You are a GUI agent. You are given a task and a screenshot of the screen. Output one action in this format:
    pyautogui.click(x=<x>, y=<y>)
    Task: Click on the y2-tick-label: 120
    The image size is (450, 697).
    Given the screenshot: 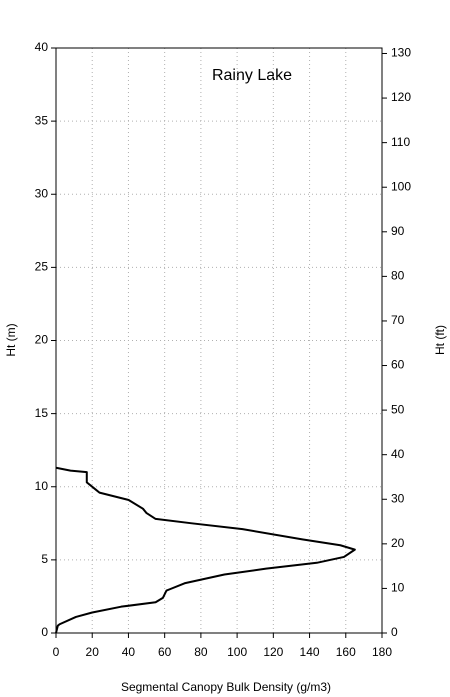 What is the action you would take?
    pyautogui.click(x=401, y=97)
    